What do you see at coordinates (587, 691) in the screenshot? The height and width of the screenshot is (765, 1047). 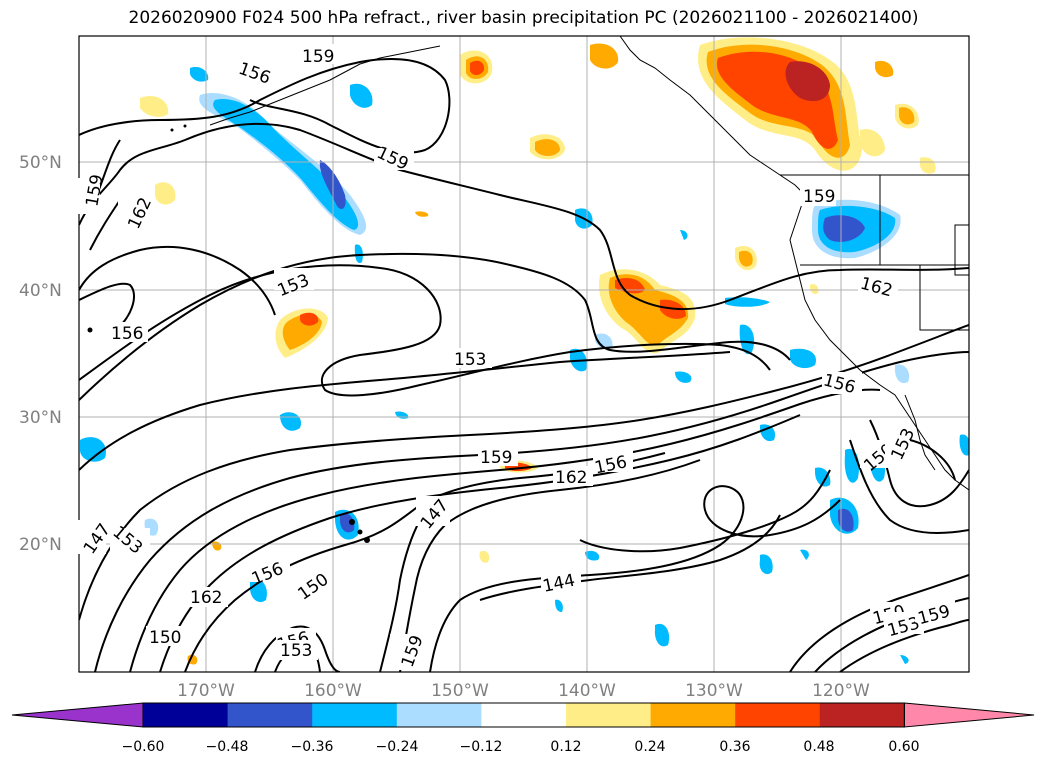 I see `lon-label: 140°W` at bounding box center [587, 691].